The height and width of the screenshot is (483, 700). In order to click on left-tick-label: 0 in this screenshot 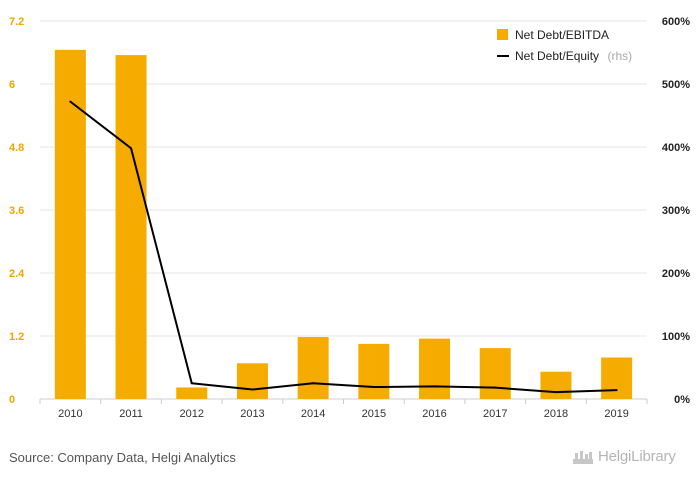, I will do `click(12, 400)`.